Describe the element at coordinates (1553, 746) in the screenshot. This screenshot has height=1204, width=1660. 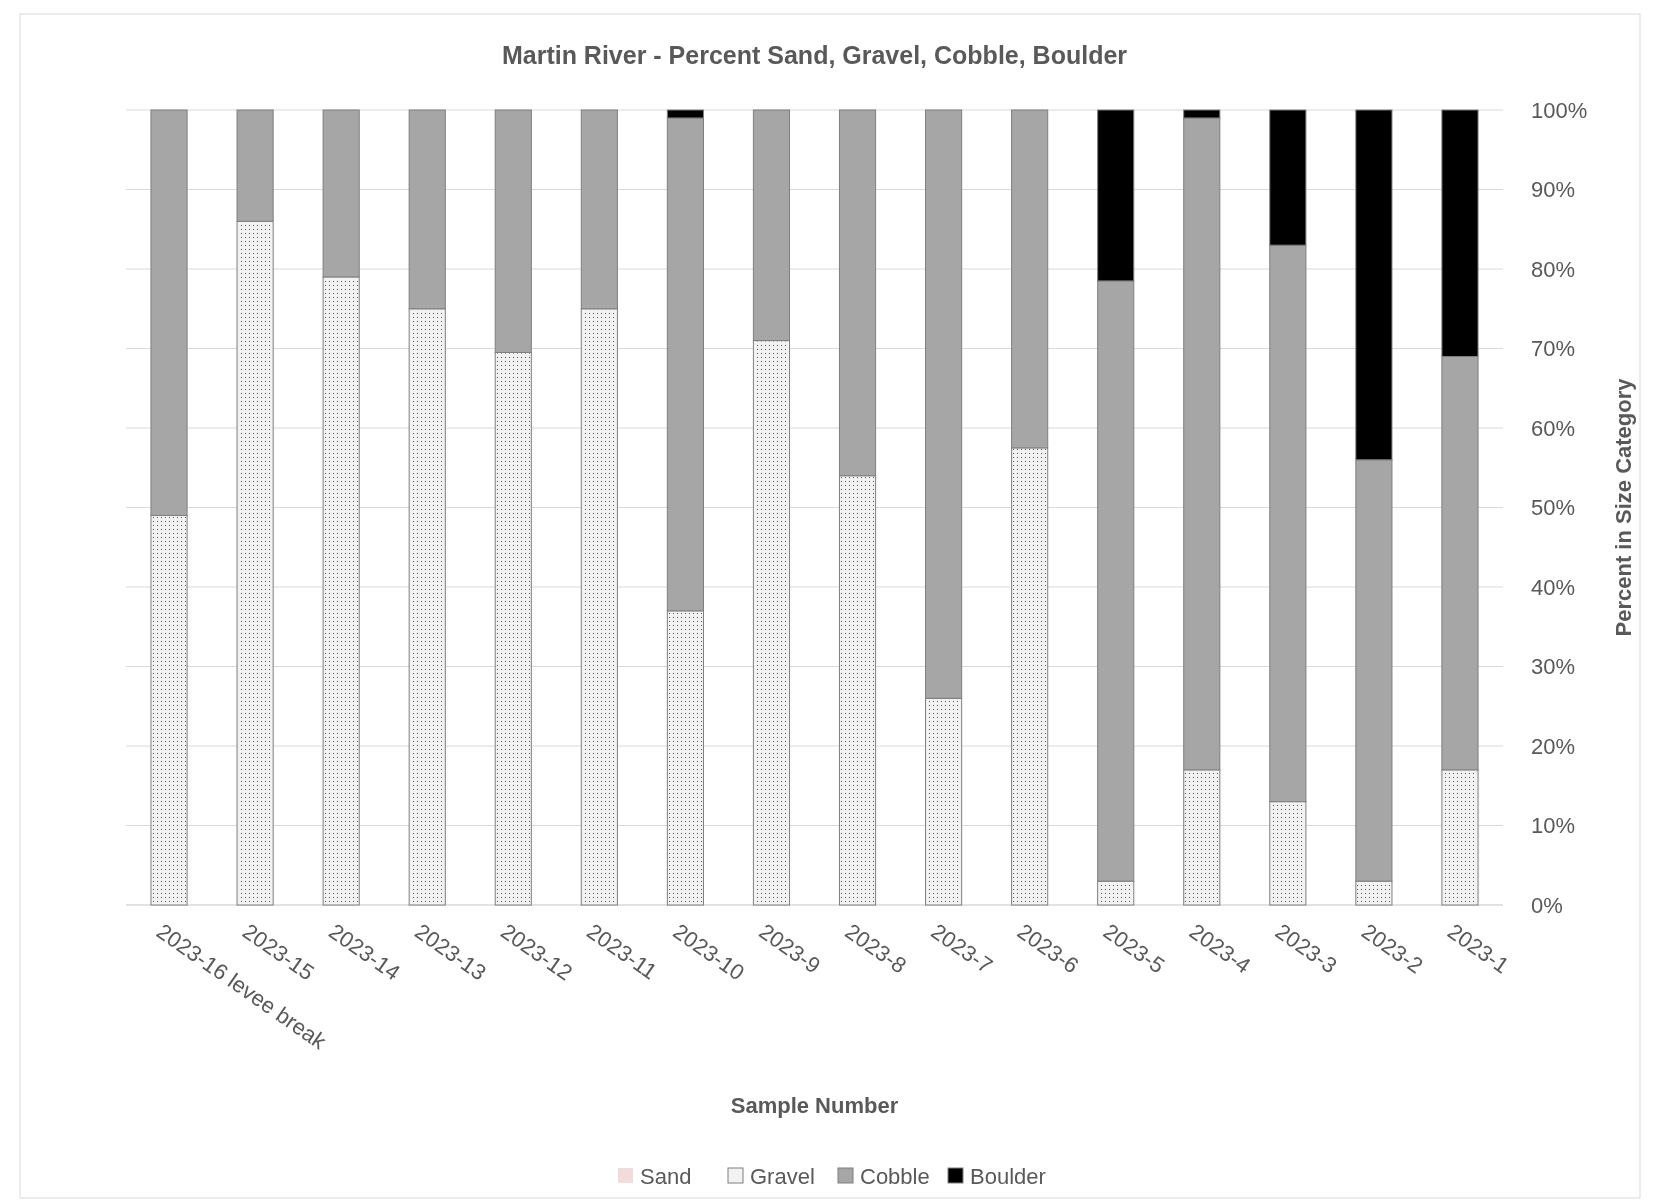
I see `y-tick-label: 20%` at that location.